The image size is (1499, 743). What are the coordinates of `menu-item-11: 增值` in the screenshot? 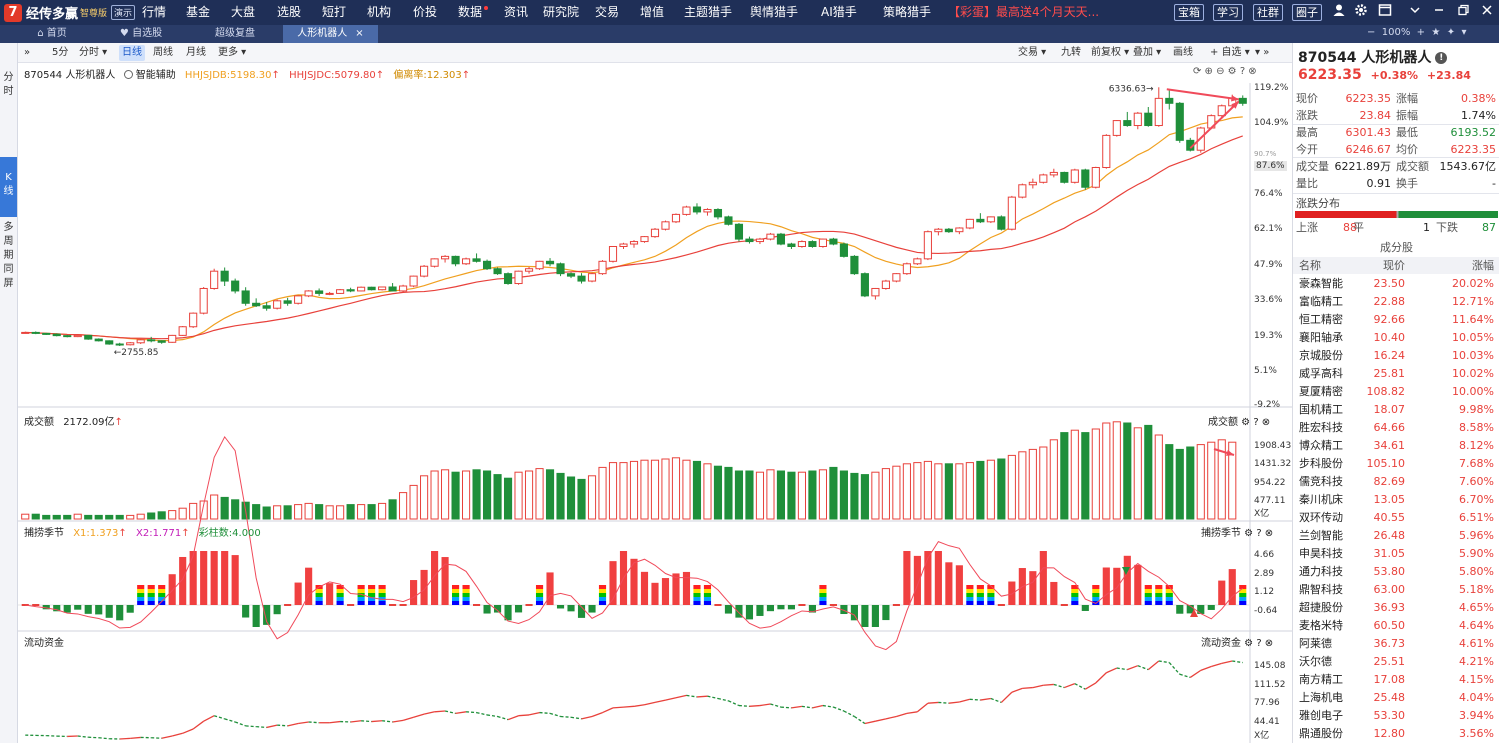 It's located at (652, 12).